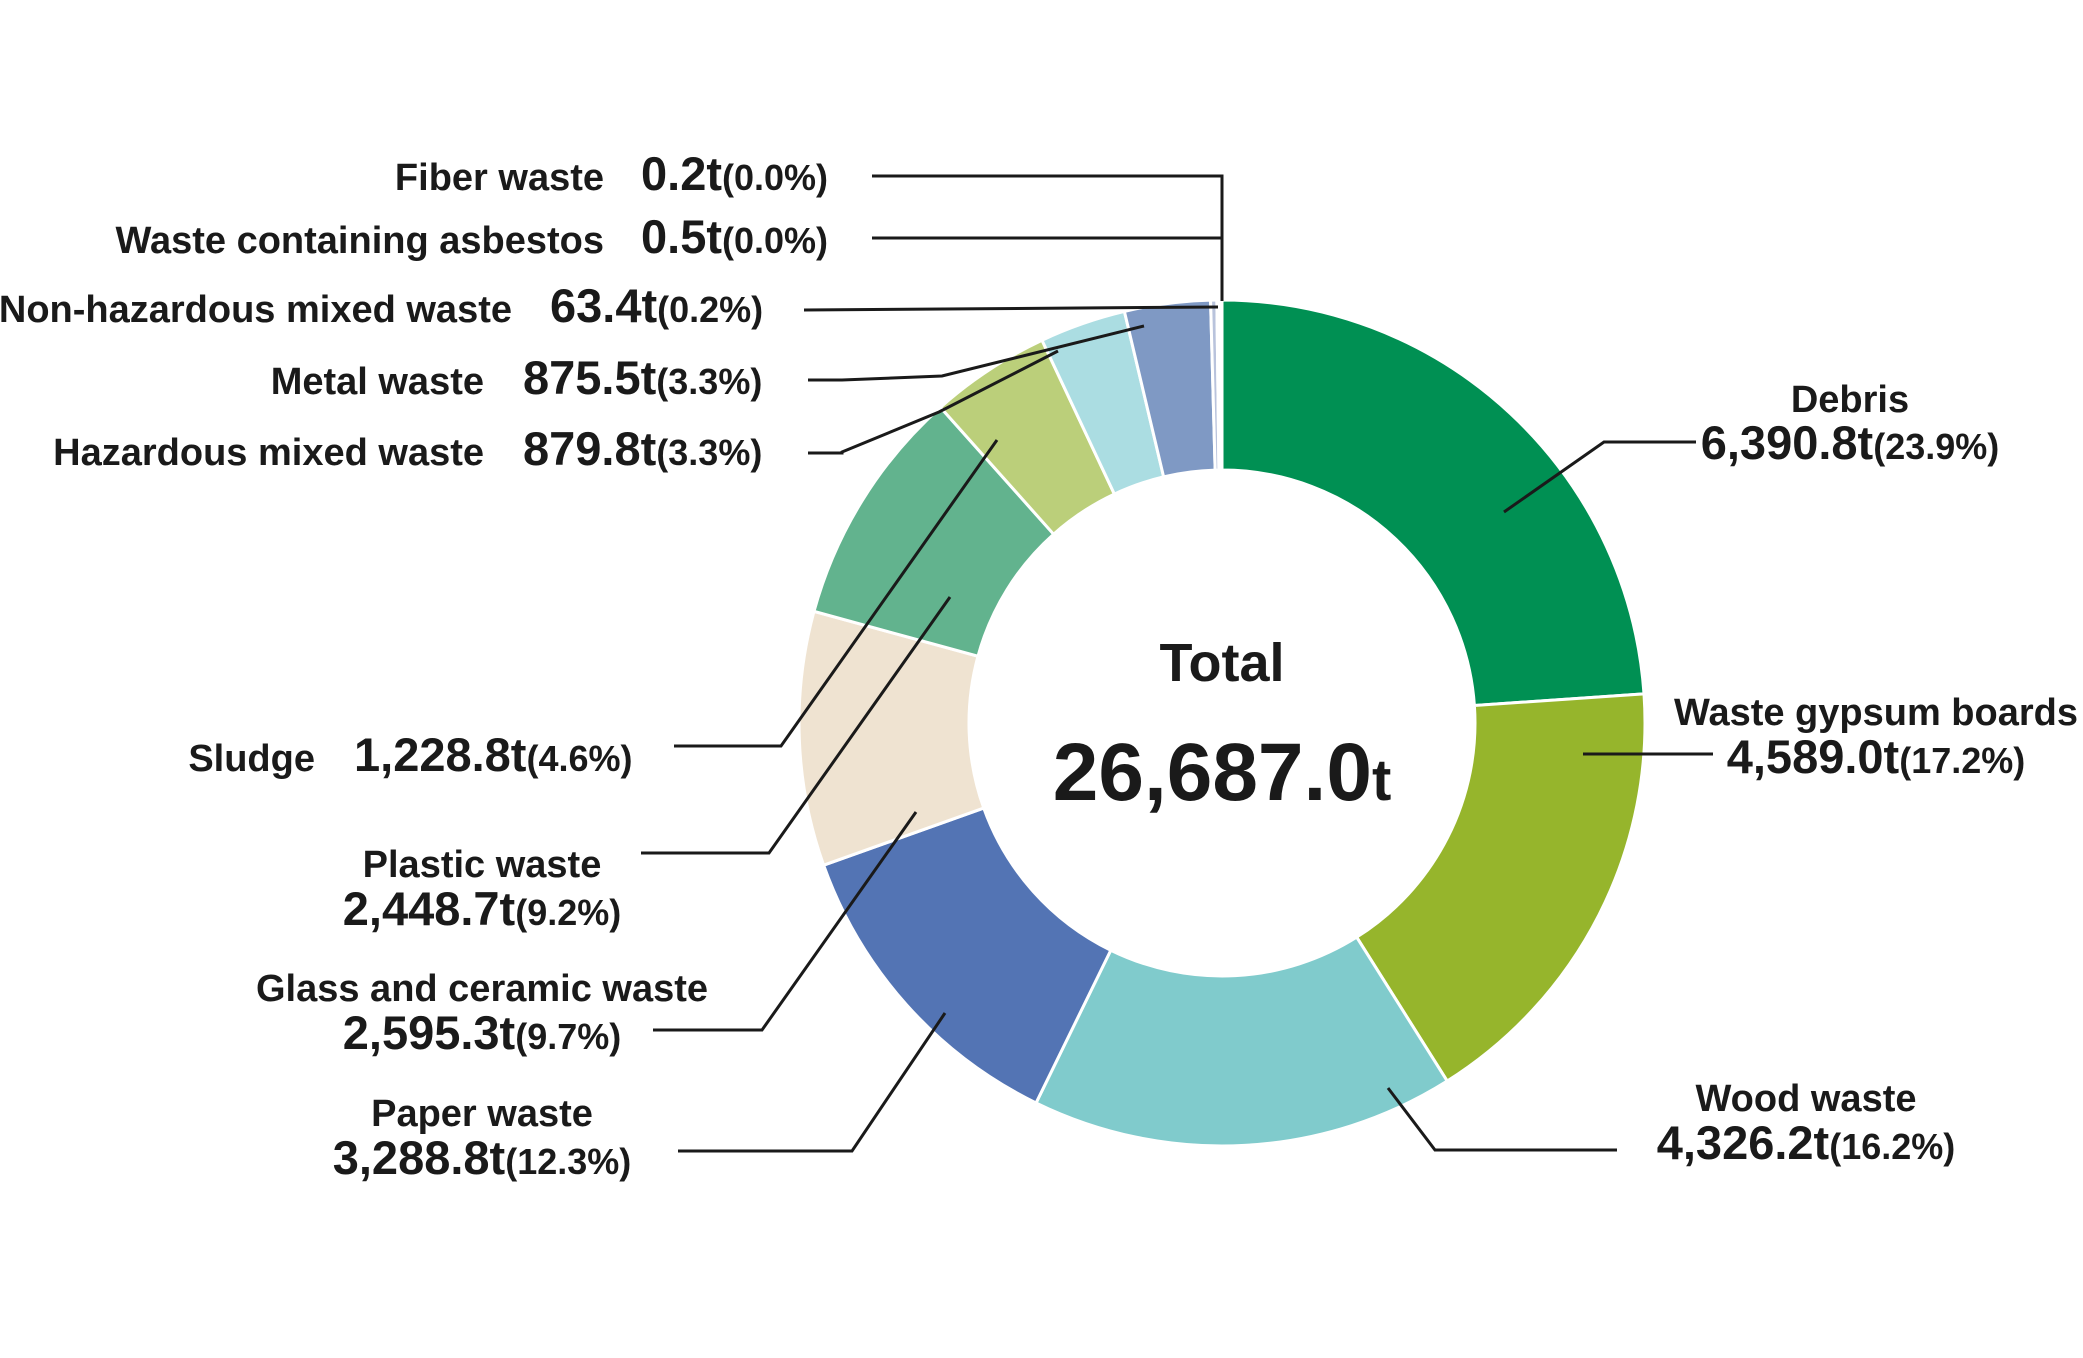  What do you see at coordinates (482, 1114) in the screenshot?
I see `slice-name-paper-waste: Paper waste` at bounding box center [482, 1114].